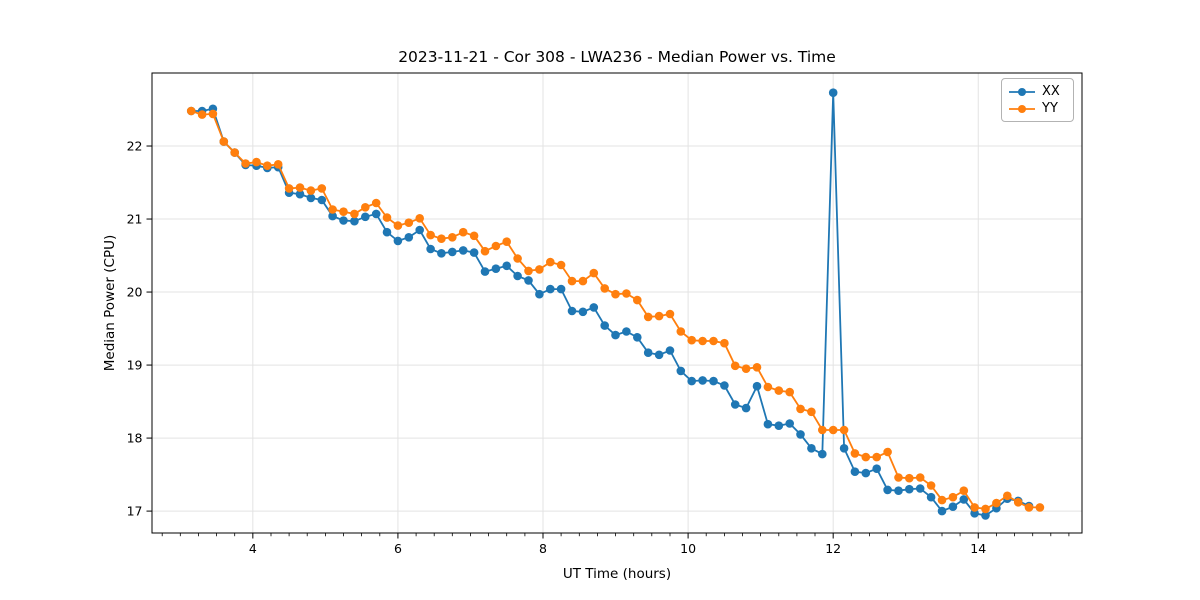 Image resolution: width=1200 pixels, height=600 pixels. Describe the element at coordinates (1038, 109) in the screenshot. I see `legend-item-yy: YY` at that location.